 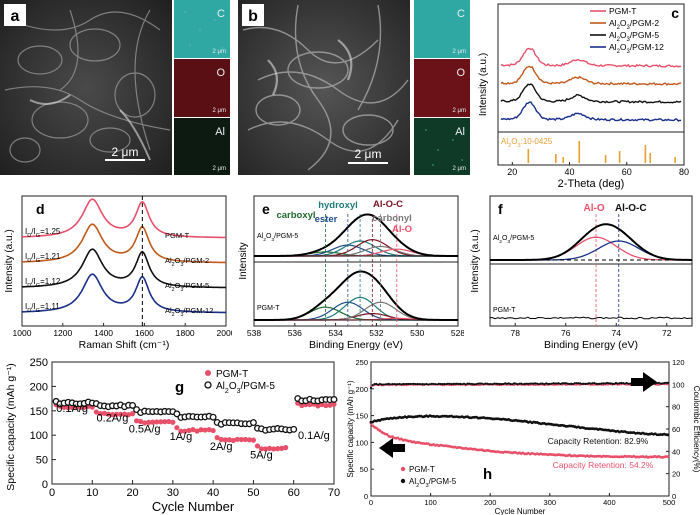 I want to click on x-axis-label: Binding Energy (eV), so click(x=356, y=345).